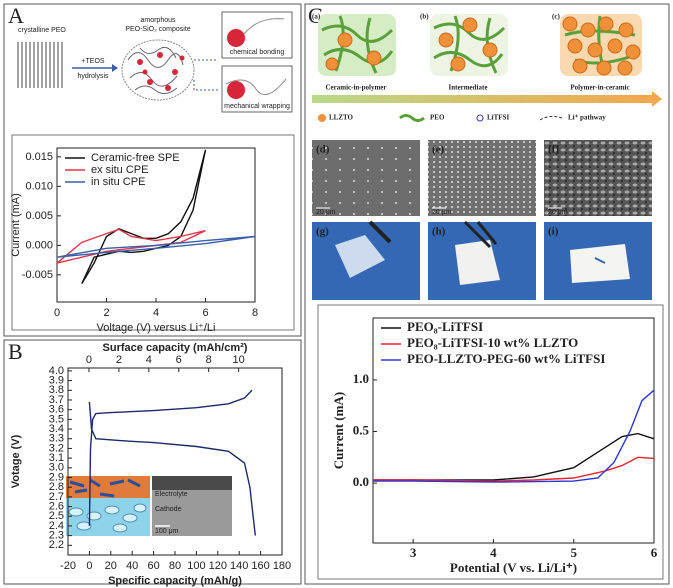 This screenshot has height=588, width=673. Describe the element at coordinates (56, 497) in the screenshot. I see `y-tick-label: 2.7` at that location.